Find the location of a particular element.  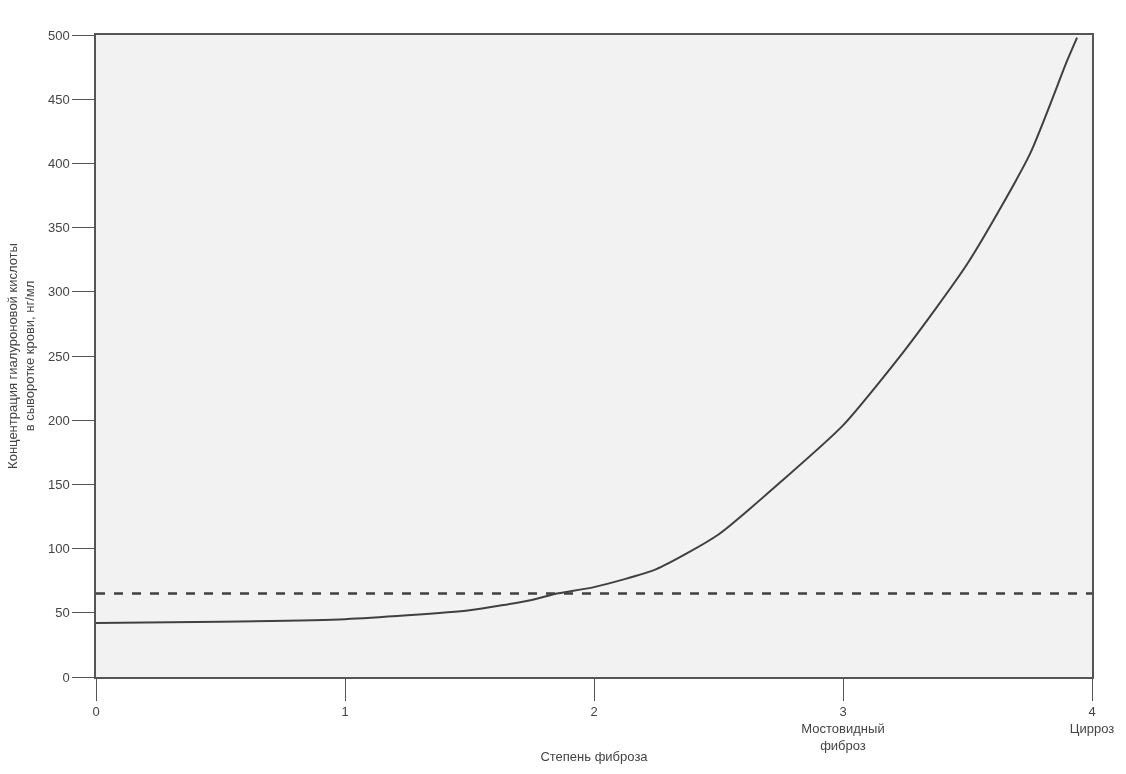

y-tick-label: 250 is located at coordinates (58, 356).